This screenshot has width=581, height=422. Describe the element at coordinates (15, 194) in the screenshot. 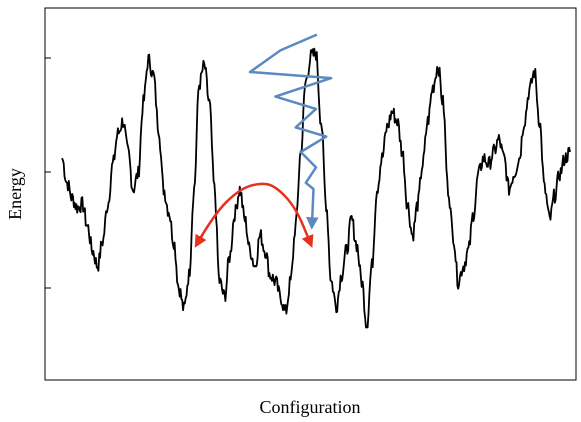

I see `y-axis-label: Energy` at that location.